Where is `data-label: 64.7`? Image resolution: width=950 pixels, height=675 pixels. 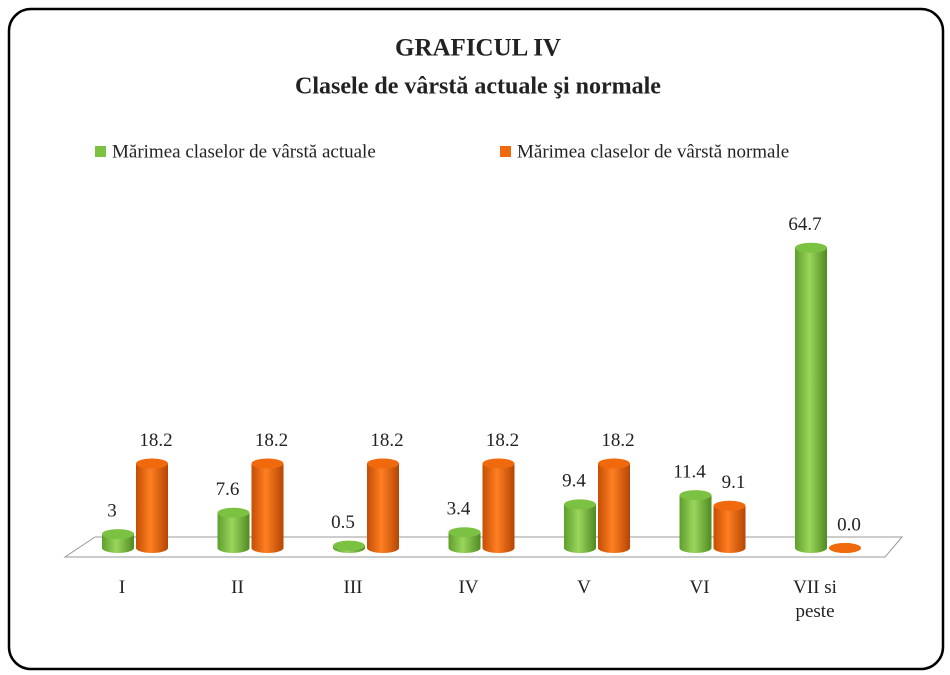
data-label: 64.7 is located at coordinates (804, 224).